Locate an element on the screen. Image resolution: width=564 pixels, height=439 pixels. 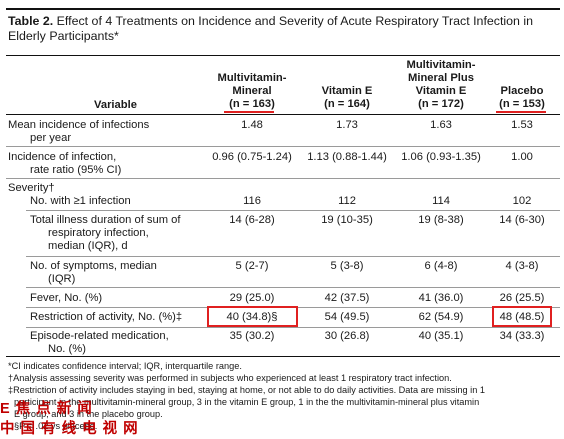
header-multivitamin-mineral: Multivitamin- Mineral (n = 163) is located at coordinates (252, 91).